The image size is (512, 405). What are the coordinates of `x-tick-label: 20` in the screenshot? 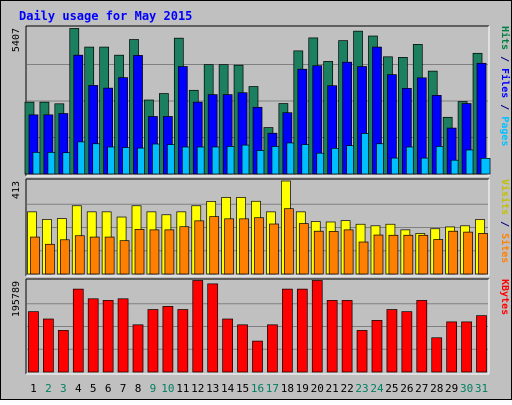 It's located at (317, 388).